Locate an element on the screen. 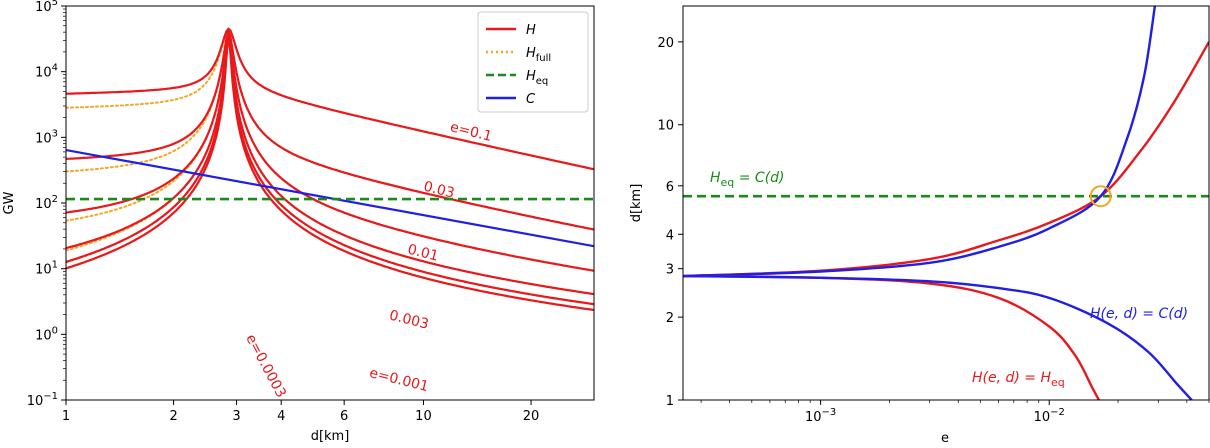  legend-label: Hfull is located at coordinates (538, 55).